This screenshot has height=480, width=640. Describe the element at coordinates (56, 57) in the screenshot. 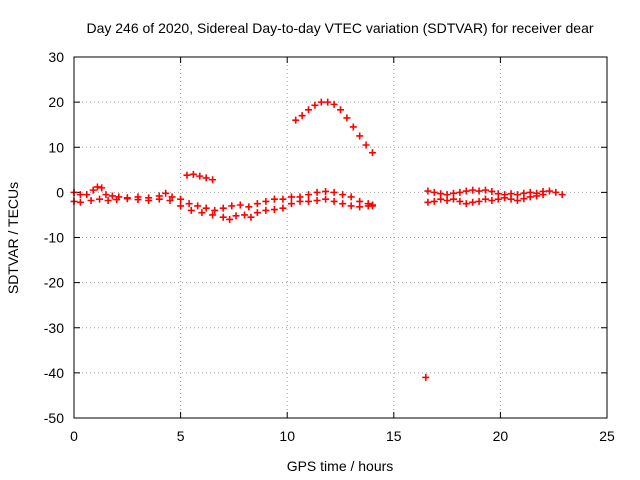

I see `y-tick-label: 30` at that location.